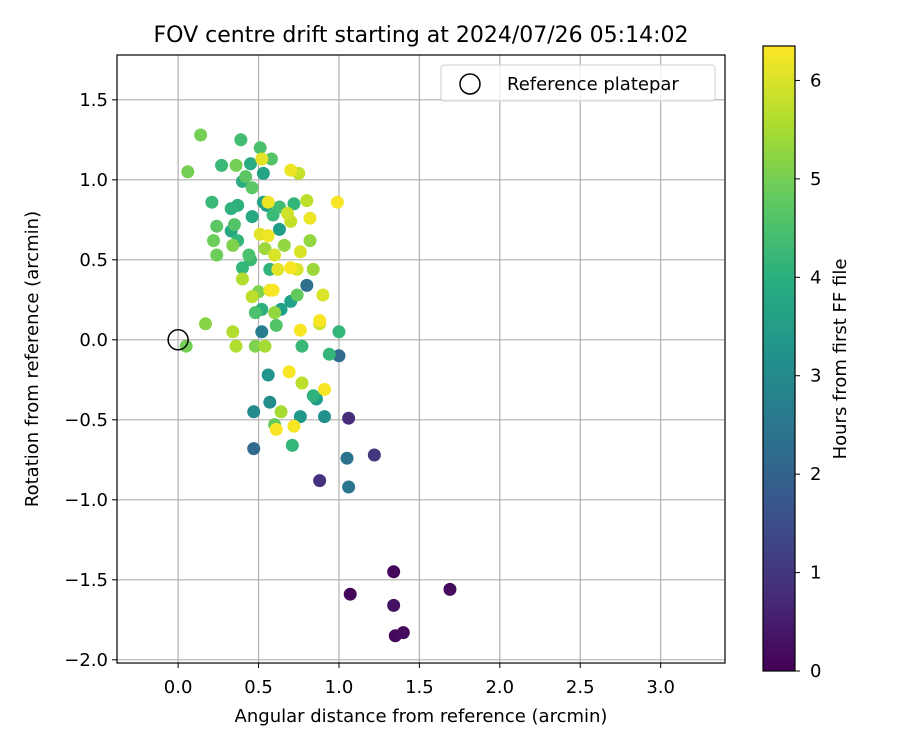 The width and height of the screenshot is (900, 750). Describe the element at coordinates (660, 687) in the screenshot. I see `x-tick-label: 3.0` at that location.